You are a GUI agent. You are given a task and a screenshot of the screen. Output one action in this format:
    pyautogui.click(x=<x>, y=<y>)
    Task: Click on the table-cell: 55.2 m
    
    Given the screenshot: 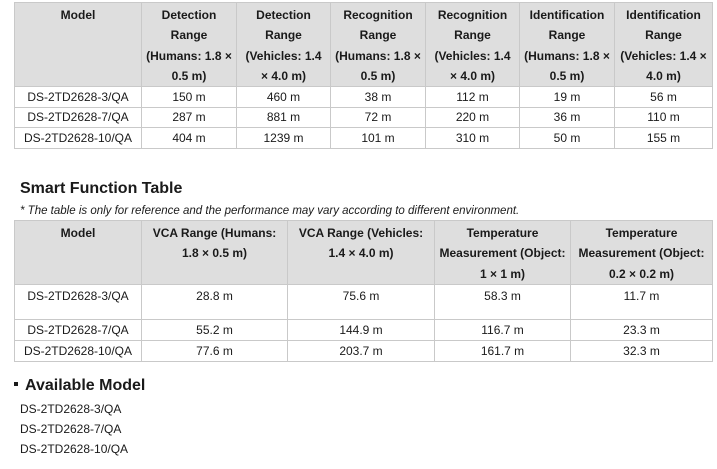 What is the action you would take?
    pyautogui.click(x=214, y=329)
    